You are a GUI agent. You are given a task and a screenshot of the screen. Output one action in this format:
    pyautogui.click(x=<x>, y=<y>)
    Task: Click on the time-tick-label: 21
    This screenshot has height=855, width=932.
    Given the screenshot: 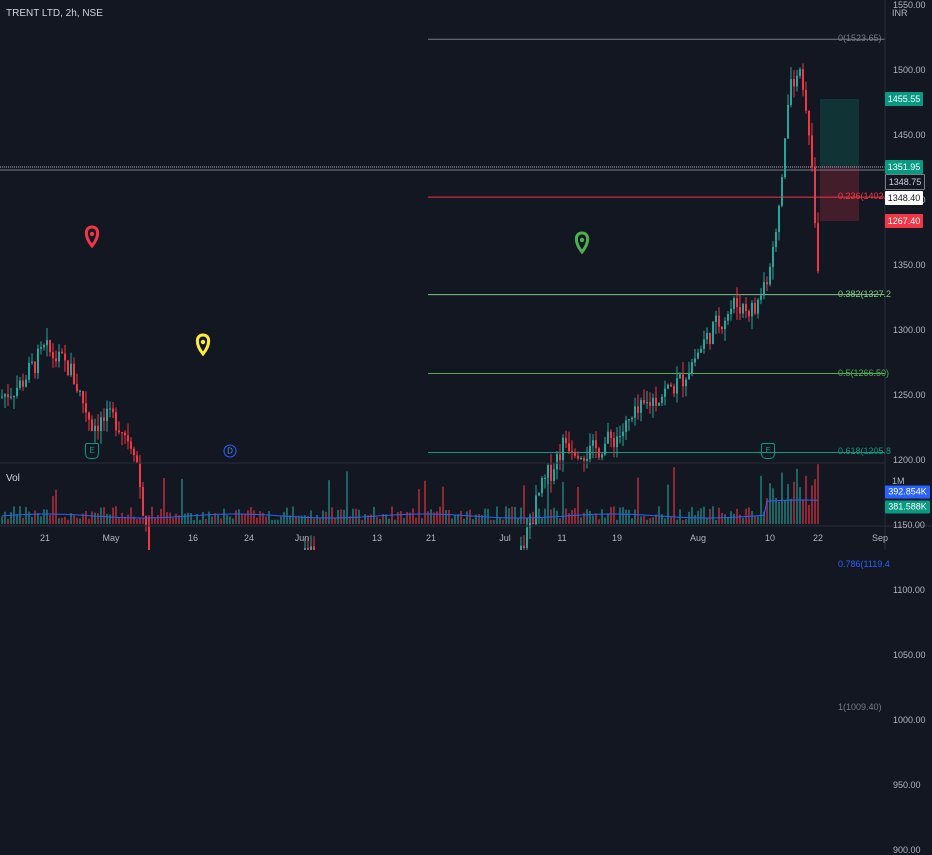 What is the action you would take?
    pyautogui.click(x=431, y=538)
    